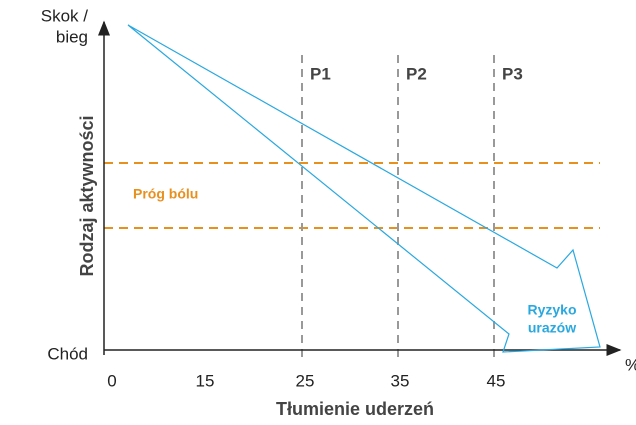 Image resolution: width=636 pixels, height=425 pixels. Describe the element at coordinates (355, 409) in the screenshot. I see `x-axis-title: Tłumienie uderzeń` at that location.